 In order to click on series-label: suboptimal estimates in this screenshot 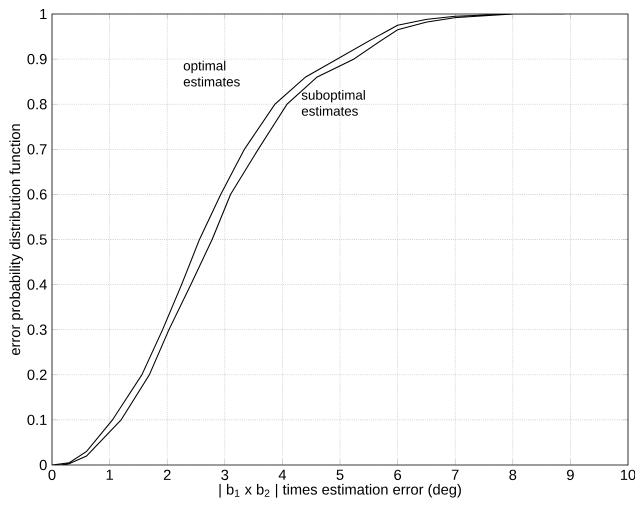, I will do `click(333, 103)`.